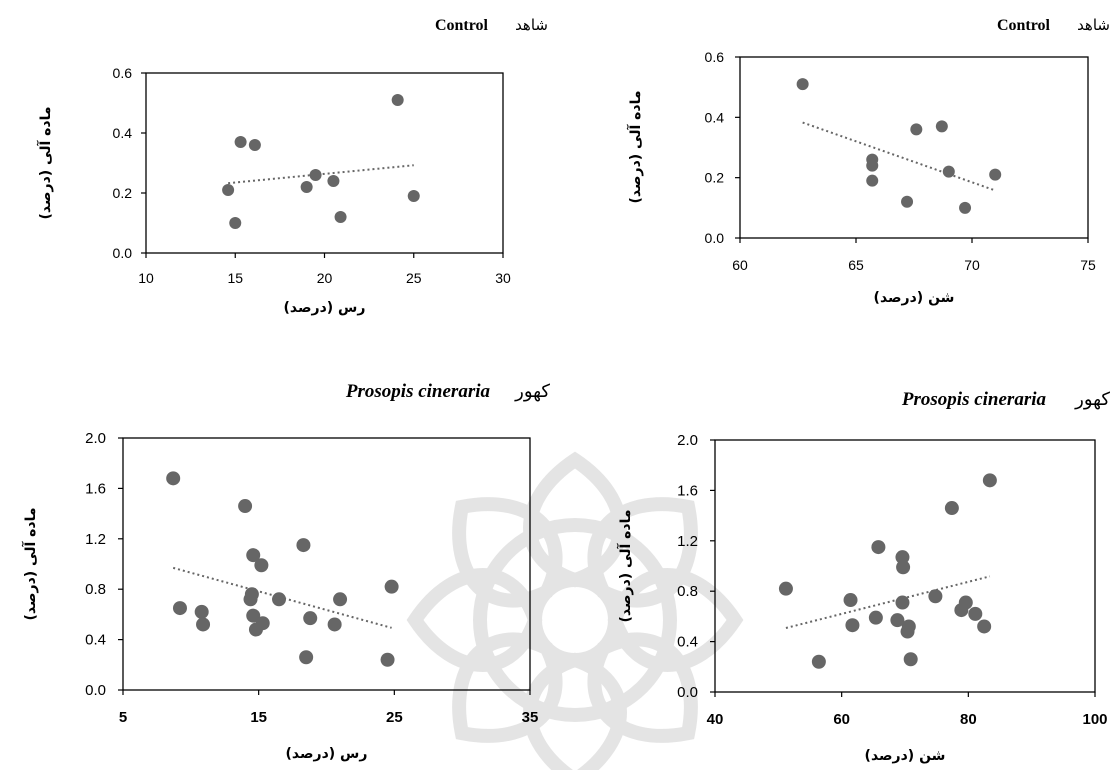 This screenshot has width=1114, height=770. Describe the element at coordinates (325, 278) in the screenshot. I see `x-tick-label: 20` at that location.